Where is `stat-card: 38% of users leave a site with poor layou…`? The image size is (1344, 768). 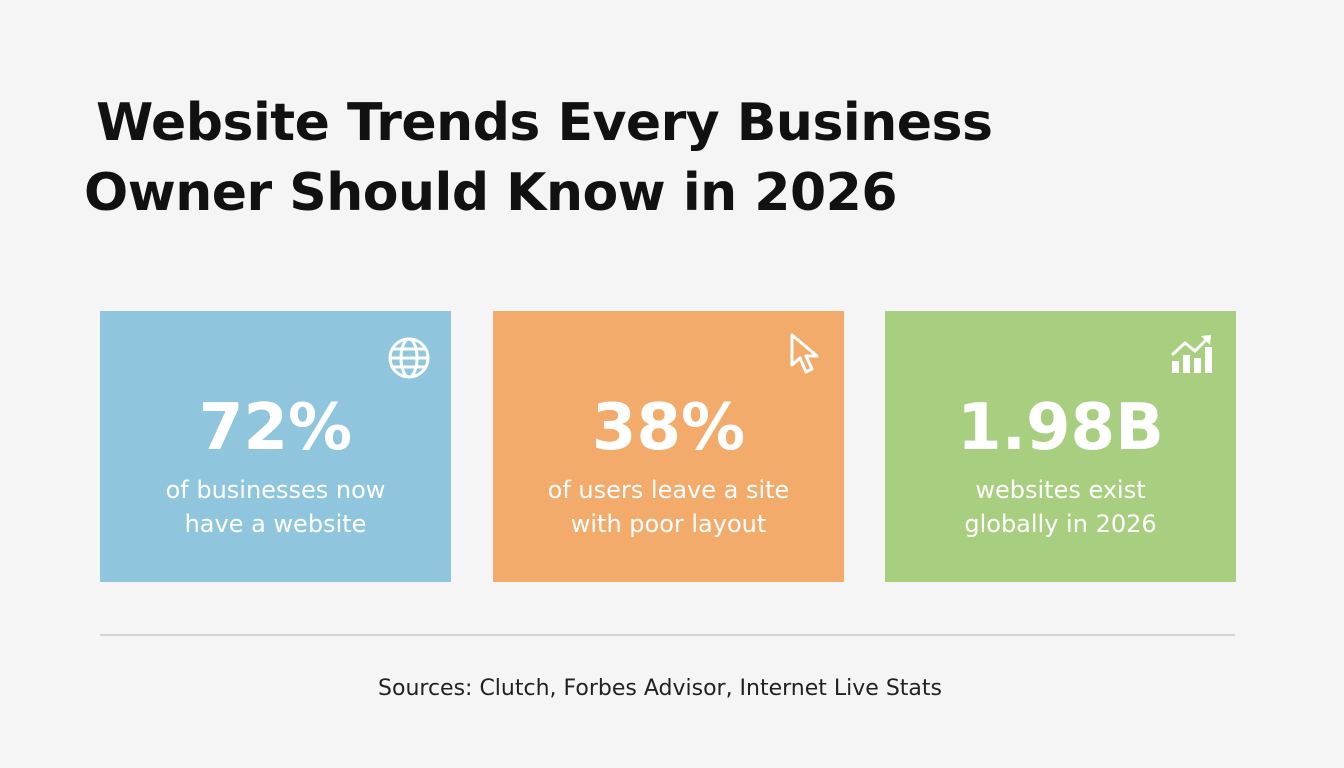
stat-card: 38% of users leave a site with poor layou… is located at coordinates (668, 446).